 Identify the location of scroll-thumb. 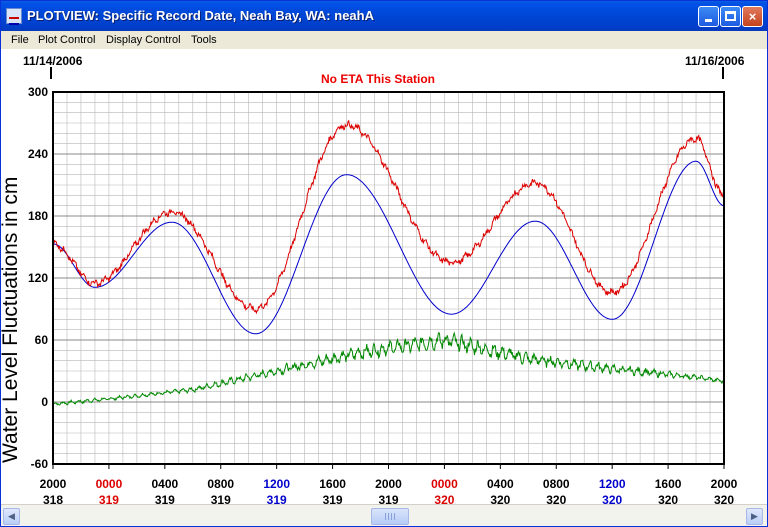
(390, 516).